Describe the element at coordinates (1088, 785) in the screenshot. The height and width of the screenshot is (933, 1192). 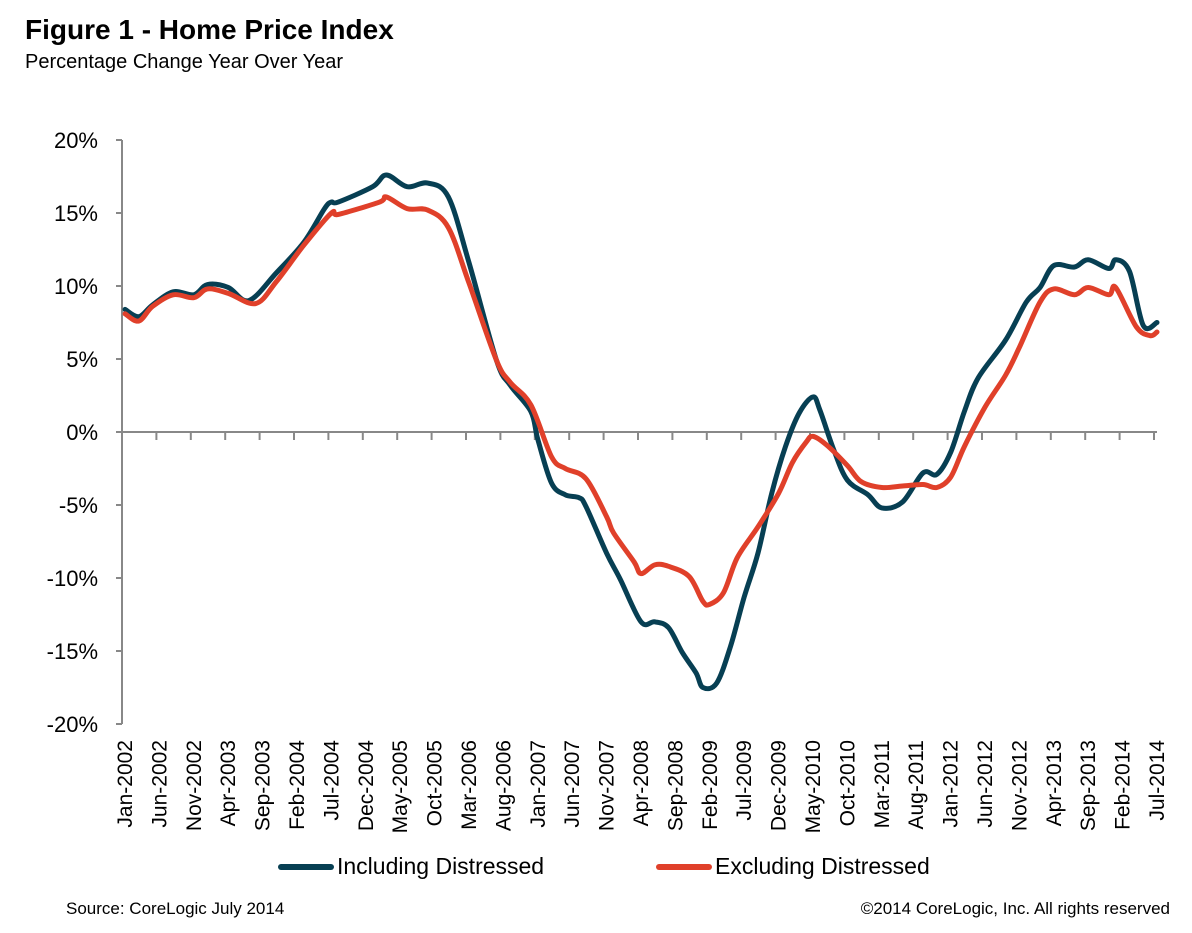
I see `x-tick-label: Sep-2013` at that location.